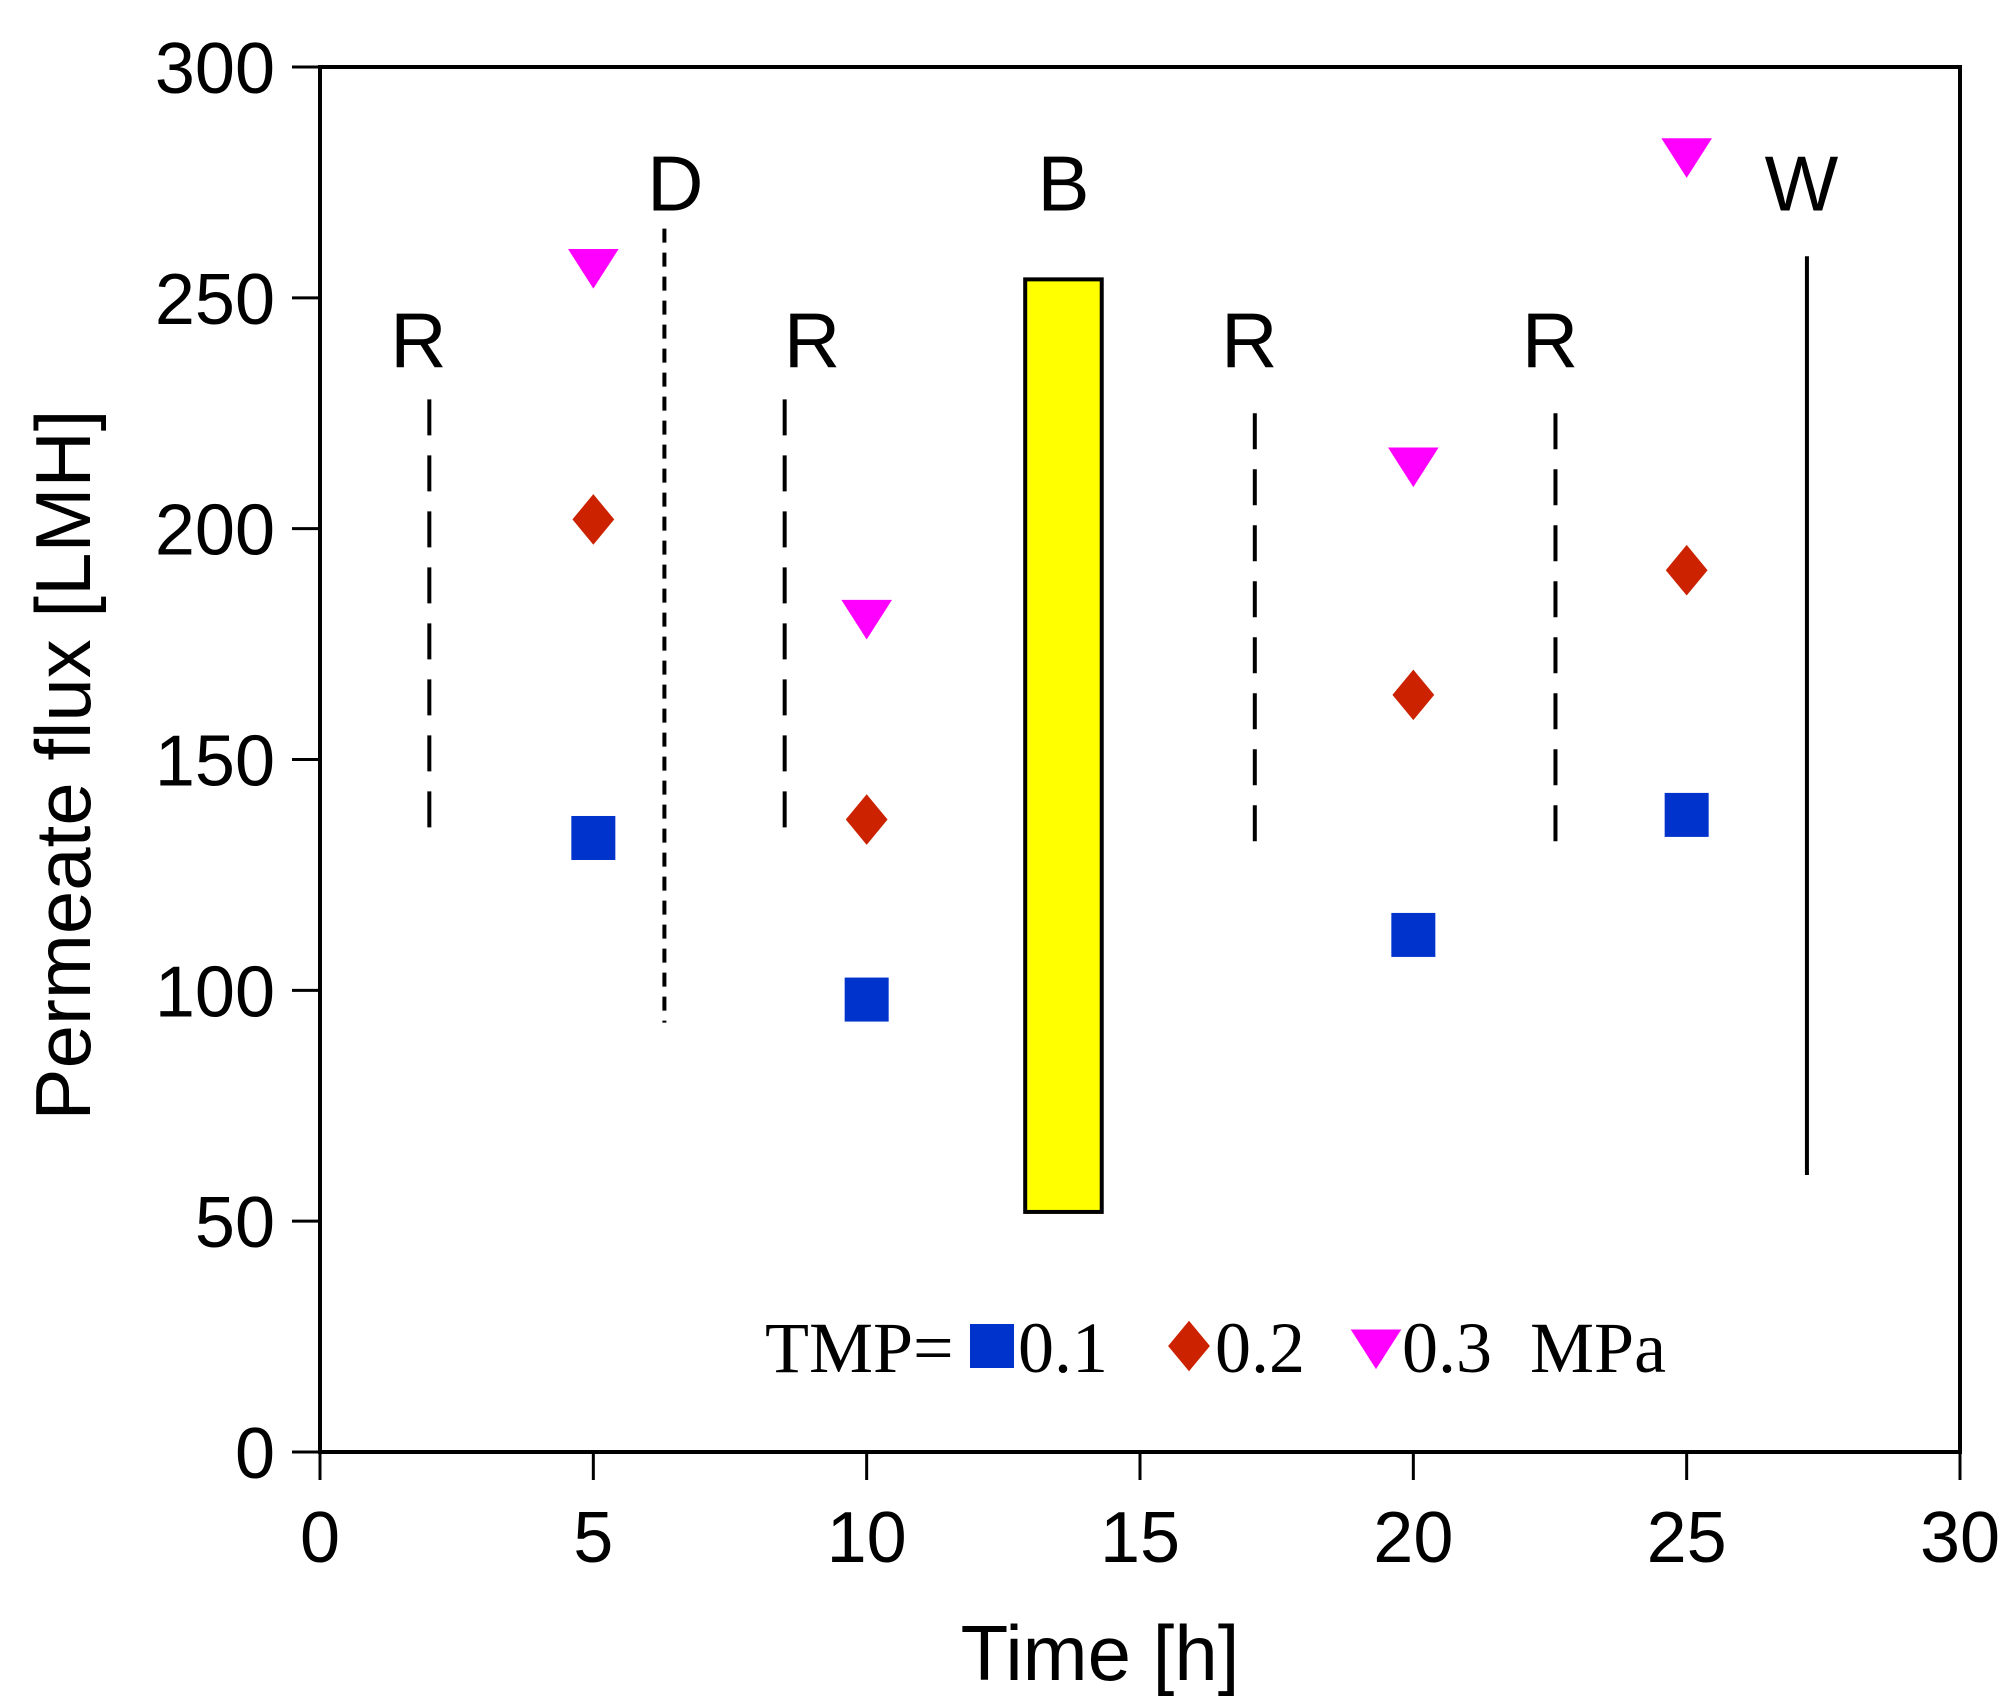 The width and height of the screenshot is (2013, 1708). I want to click on x-tick-label: 30, so click(1960, 1538).